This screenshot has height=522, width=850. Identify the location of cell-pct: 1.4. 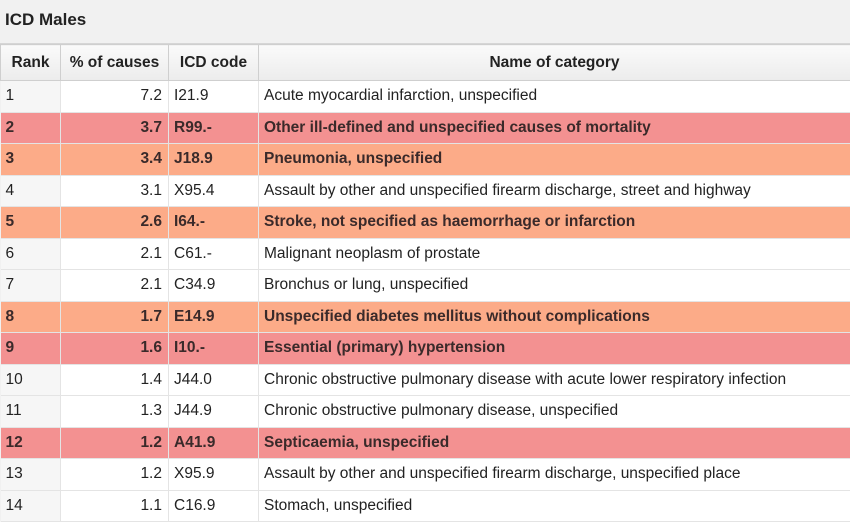
(115, 380).